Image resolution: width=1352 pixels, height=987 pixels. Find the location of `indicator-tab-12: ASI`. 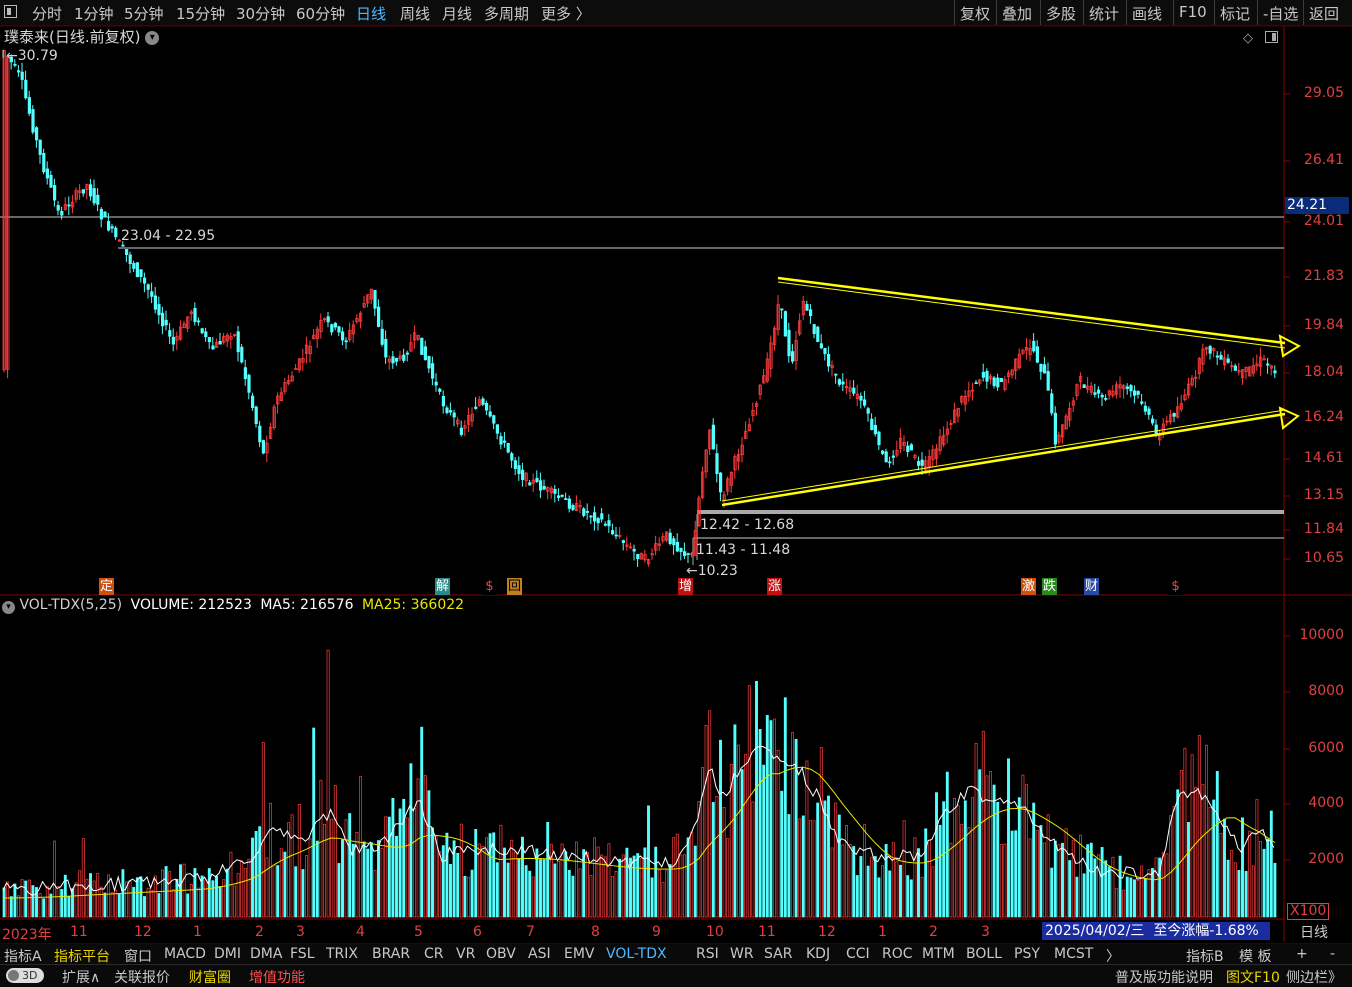

indicator-tab-12: ASI is located at coordinates (539, 954).